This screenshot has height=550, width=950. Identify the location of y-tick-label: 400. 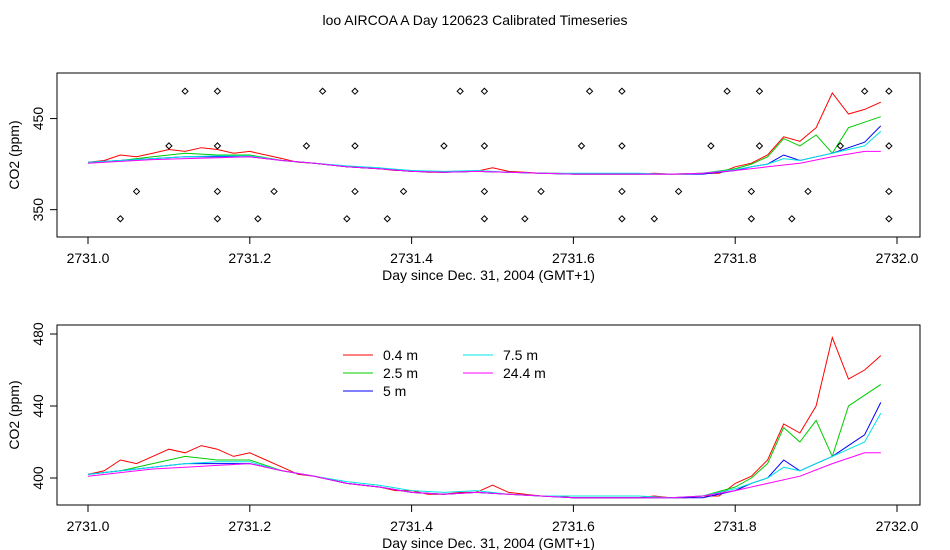
(38, 478).